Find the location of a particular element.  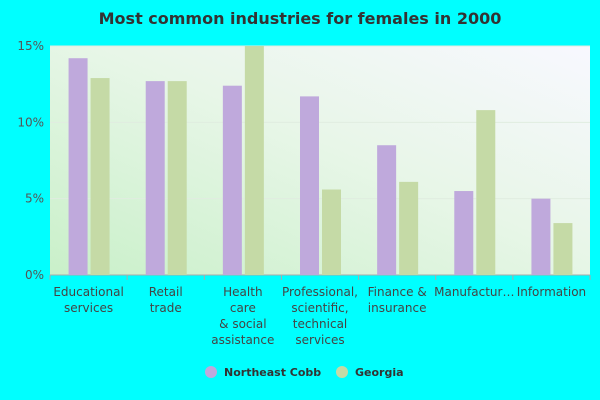

x-tick-label: Information is located at coordinates (551, 292).